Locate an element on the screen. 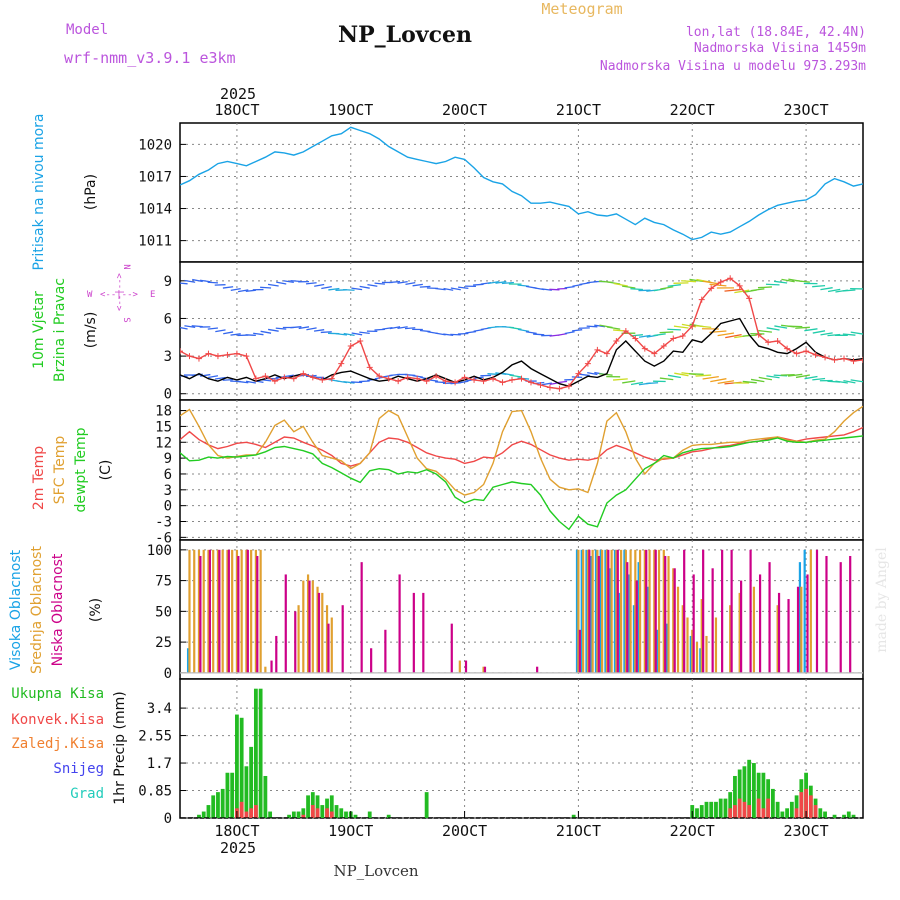 The width and height of the screenshot is (900, 900). year-bottom: 2025 is located at coordinates (238, 848).